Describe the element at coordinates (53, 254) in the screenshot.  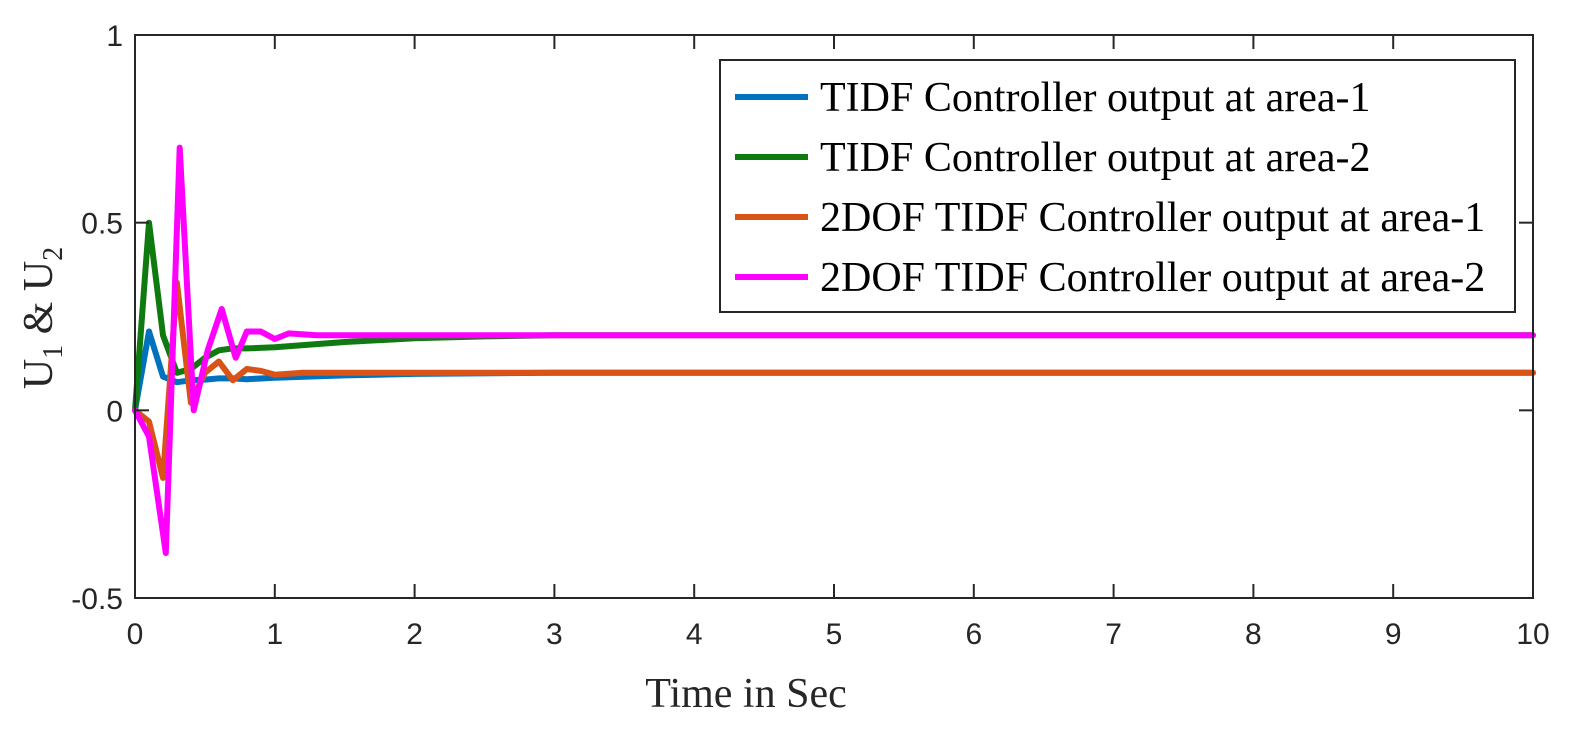
I see `y-axis-title-sub2: 2` at that location.